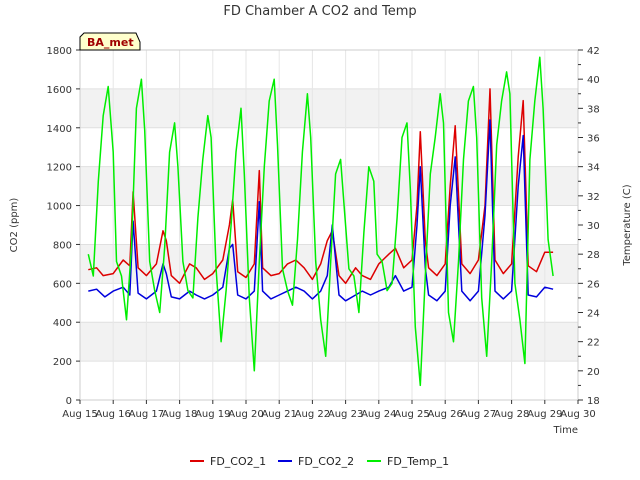 The width and height of the screenshot is (640, 480). Describe the element at coordinates (59, 168) in the screenshot. I see `y-tick-label: 1200` at that location.